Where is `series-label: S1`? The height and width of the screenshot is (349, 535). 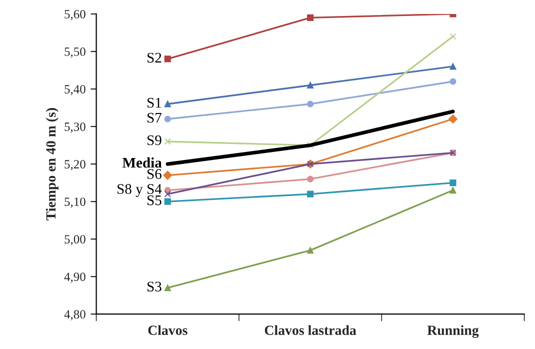
series-label: S1 is located at coordinates (155, 103).